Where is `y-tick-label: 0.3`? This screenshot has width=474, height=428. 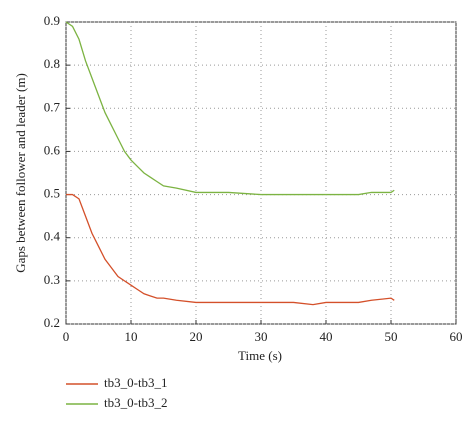
y-tick-label: 0.3 is located at coordinates (52, 279).